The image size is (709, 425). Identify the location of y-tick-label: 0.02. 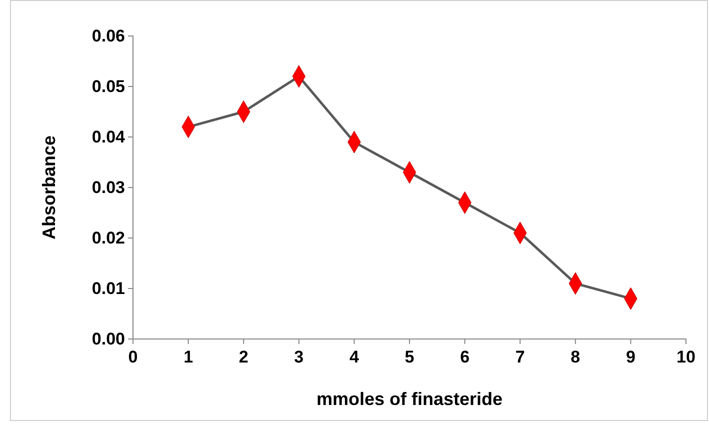
(108, 238).